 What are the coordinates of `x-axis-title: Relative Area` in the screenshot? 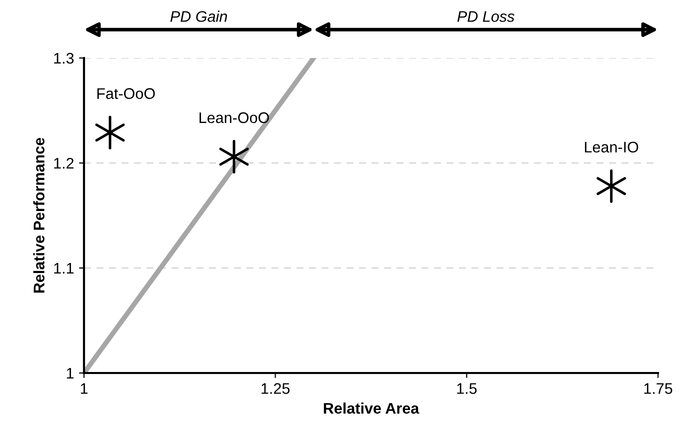 It's located at (372, 408).